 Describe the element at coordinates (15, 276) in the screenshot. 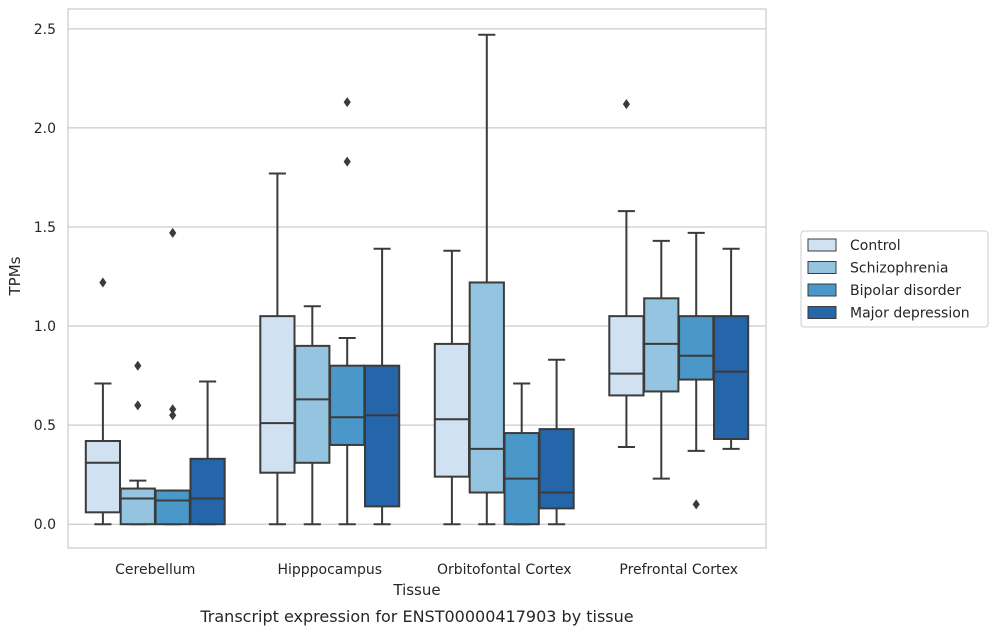

I see `y-axis-label: TPMs` at that location.